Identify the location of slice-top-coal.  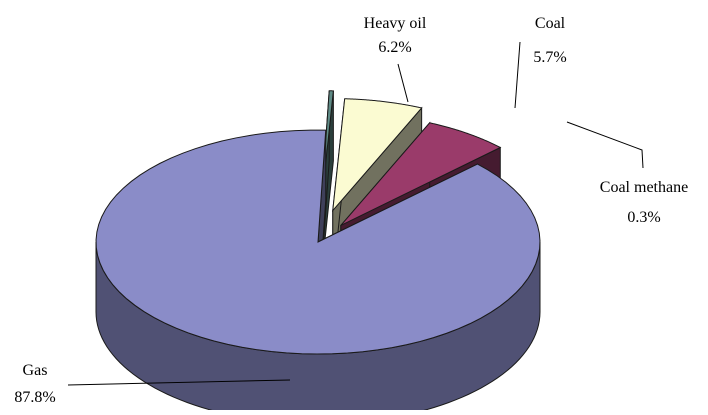
(377, 155).